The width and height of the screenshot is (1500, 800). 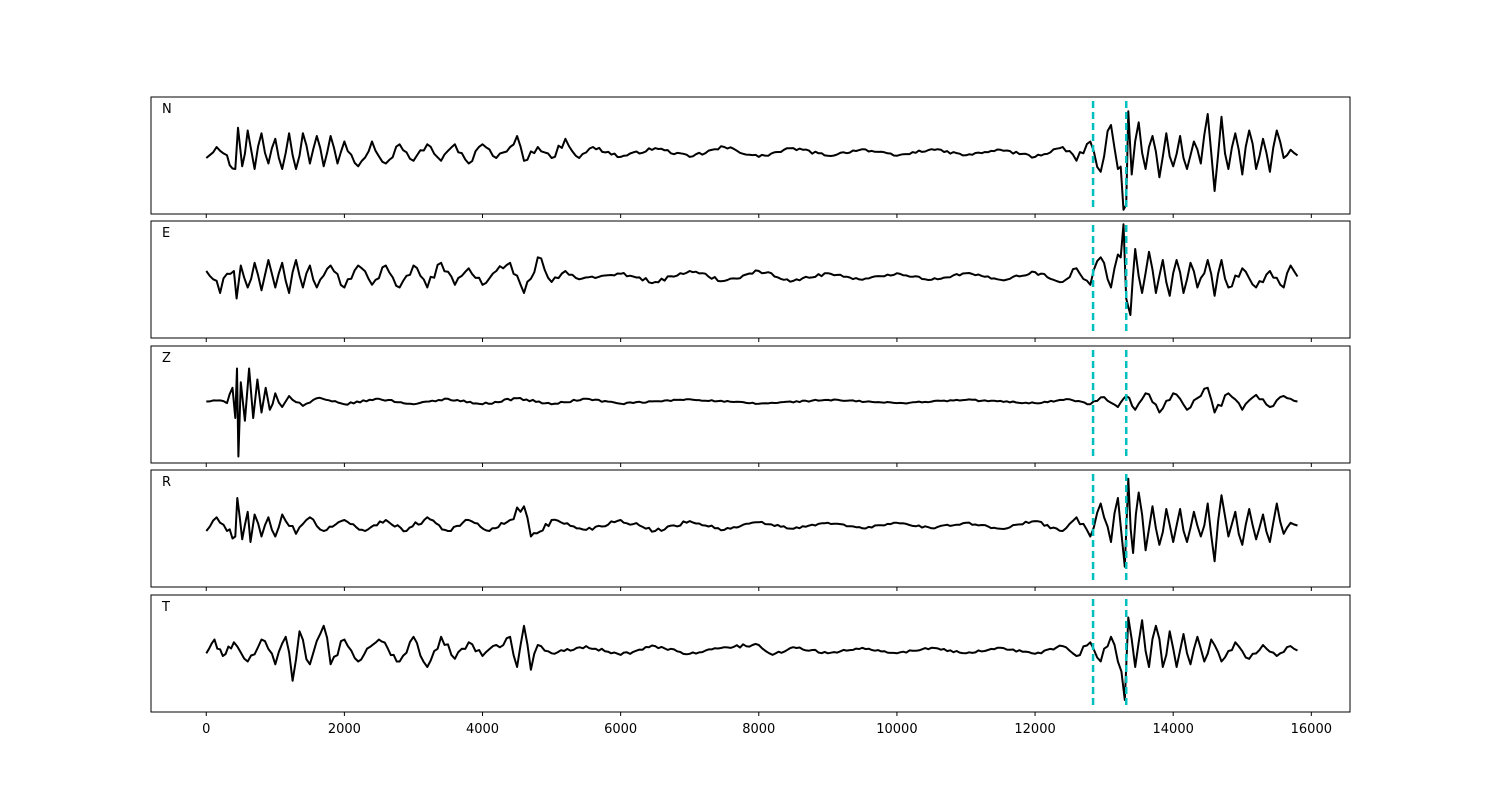 What do you see at coordinates (896, 729) in the screenshot?
I see `x-tick-label: 10000` at bounding box center [896, 729].